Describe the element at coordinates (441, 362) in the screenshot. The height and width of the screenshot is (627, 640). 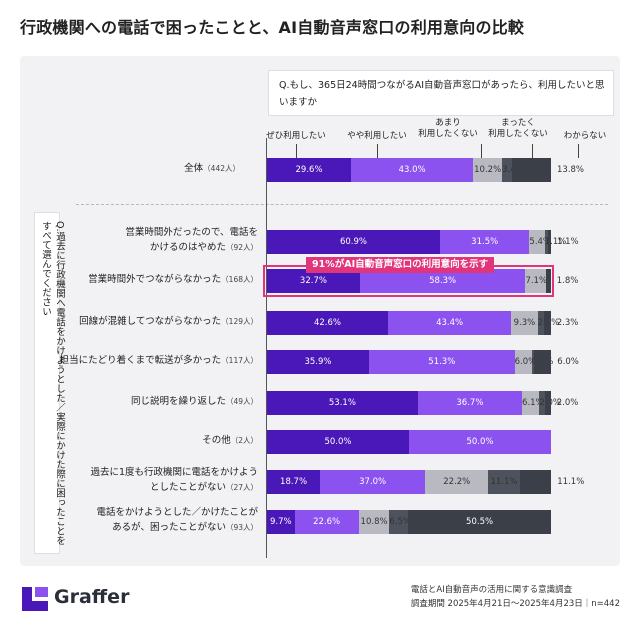
I see `bar-segment: 51.3%` at that location.